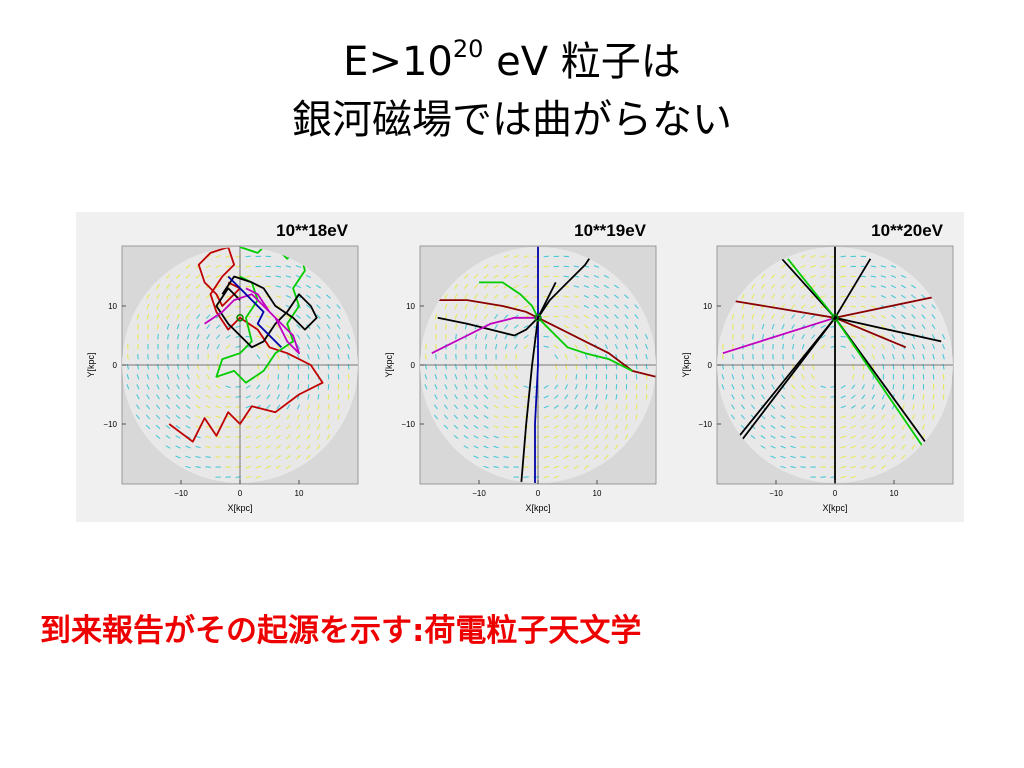 This screenshot has width=1024, height=768. What do you see at coordinates (181, 493) in the screenshot?
I see `x-tick-label: −10` at bounding box center [181, 493].